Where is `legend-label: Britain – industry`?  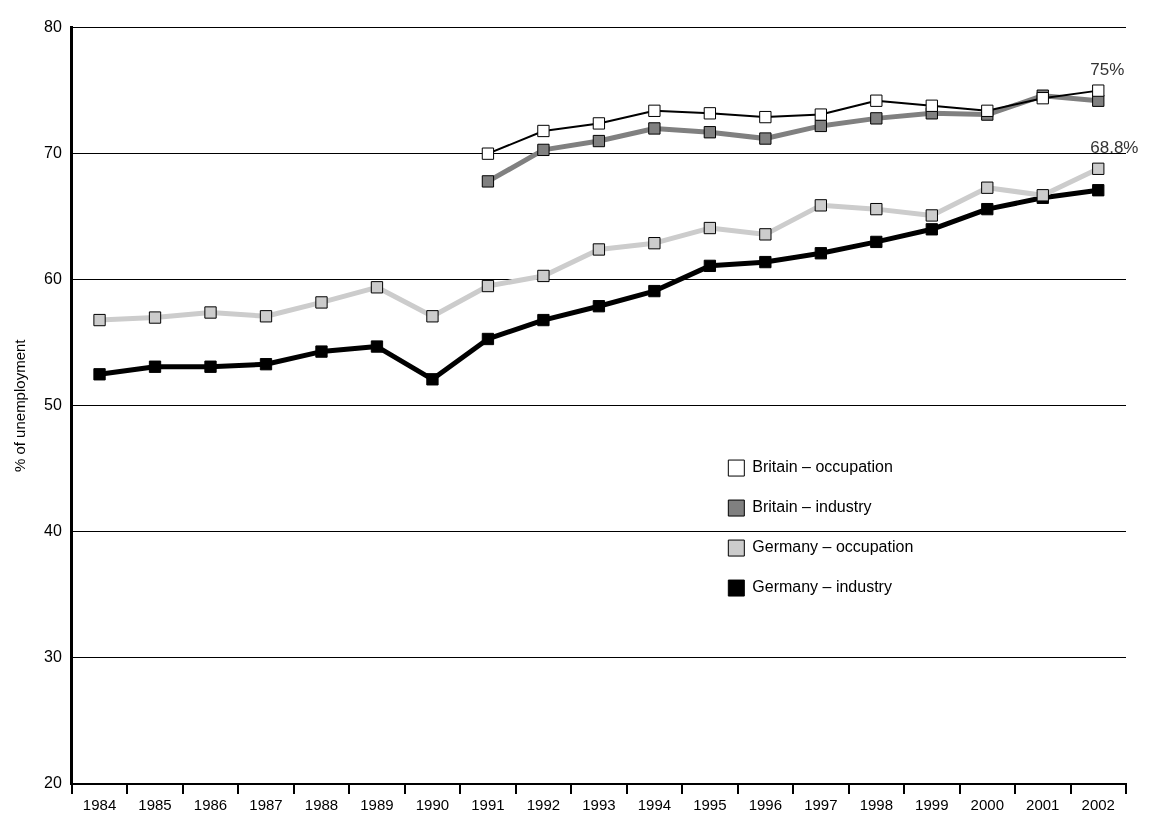
legend-label: Britain – industry is located at coordinates (812, 507).